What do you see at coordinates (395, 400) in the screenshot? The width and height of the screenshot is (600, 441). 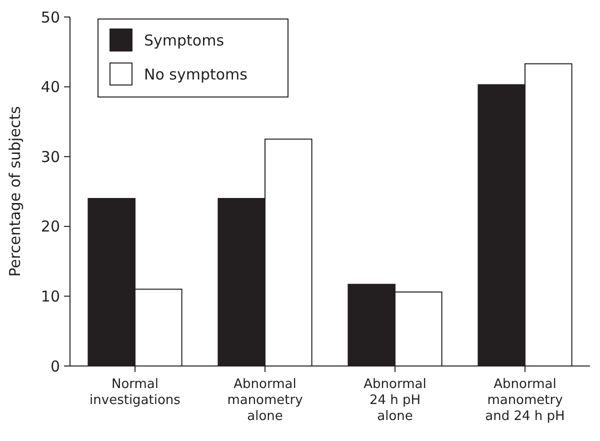 I see `x-tick-label: Abnormal 24 h pH alone` at bounding box center [395, 400].